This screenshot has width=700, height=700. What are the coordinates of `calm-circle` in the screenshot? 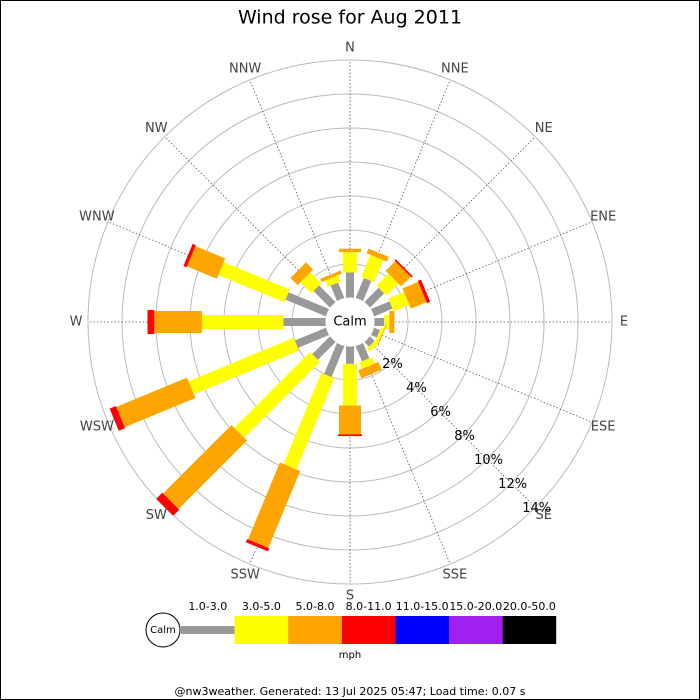 It's located at (350, 322).